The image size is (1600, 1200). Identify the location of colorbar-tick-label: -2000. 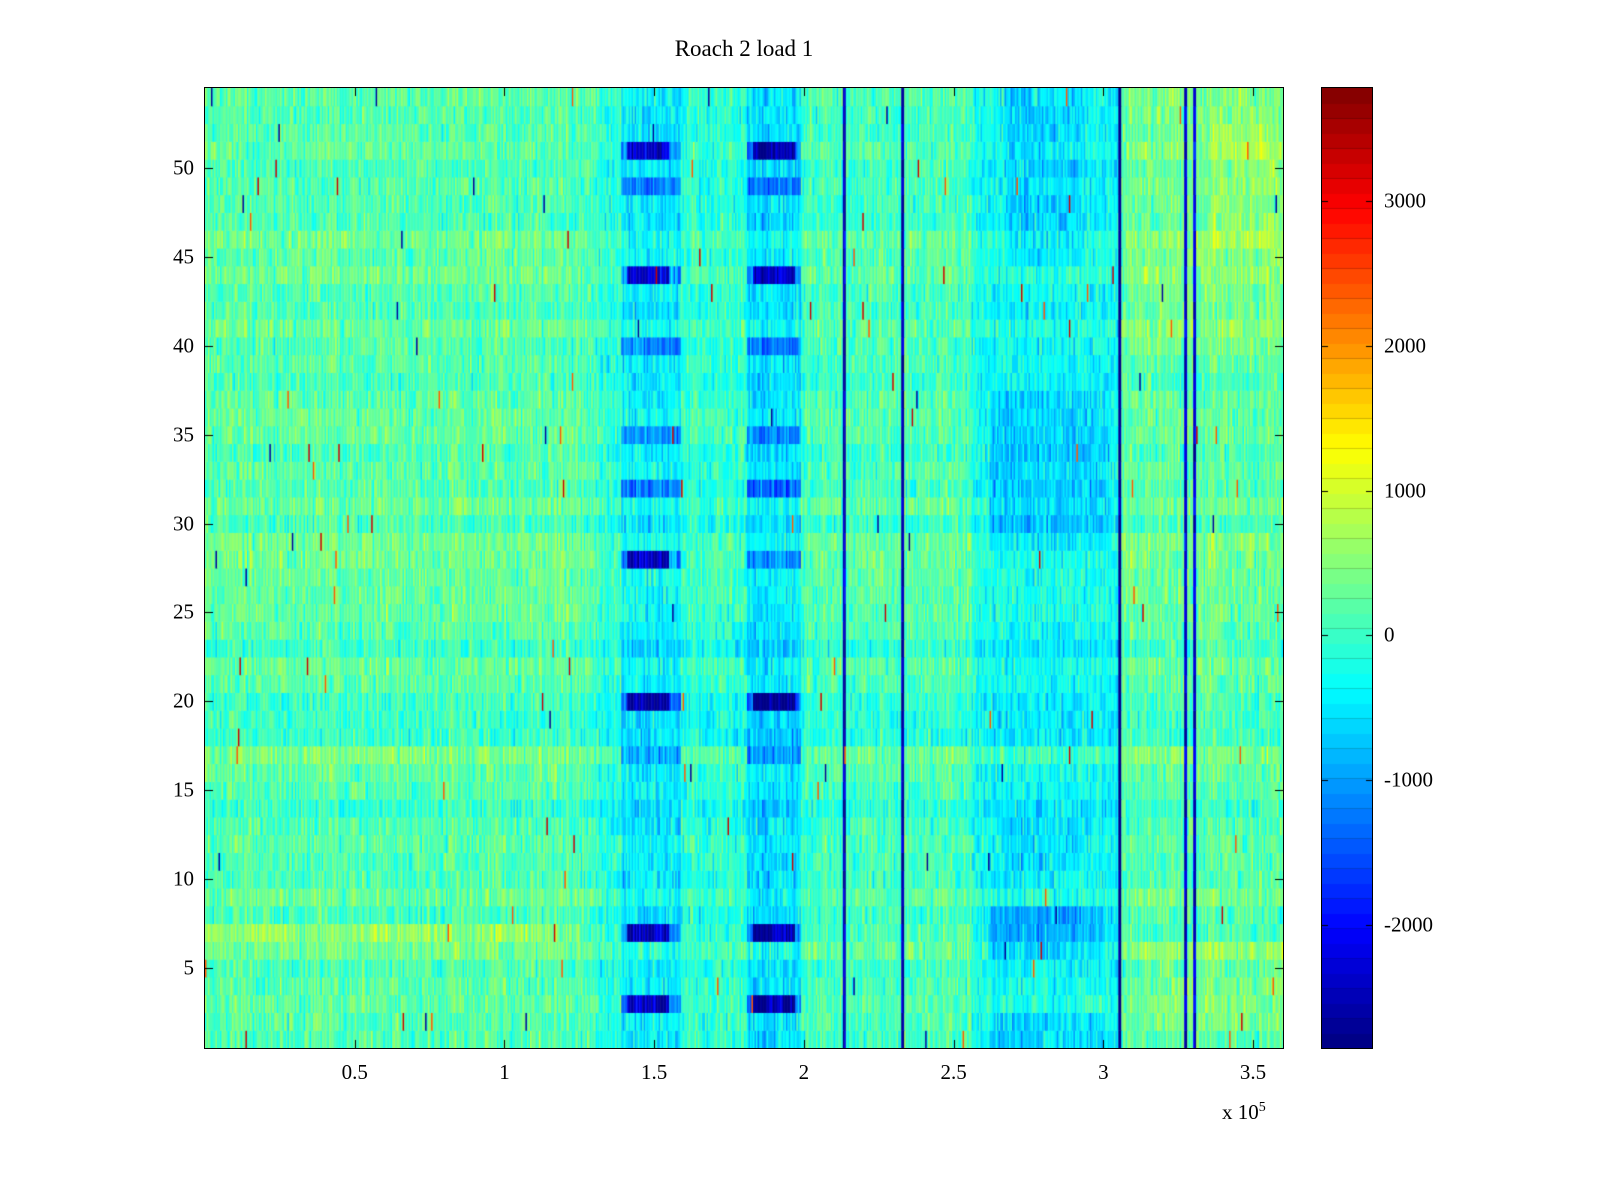
(1408, 924).